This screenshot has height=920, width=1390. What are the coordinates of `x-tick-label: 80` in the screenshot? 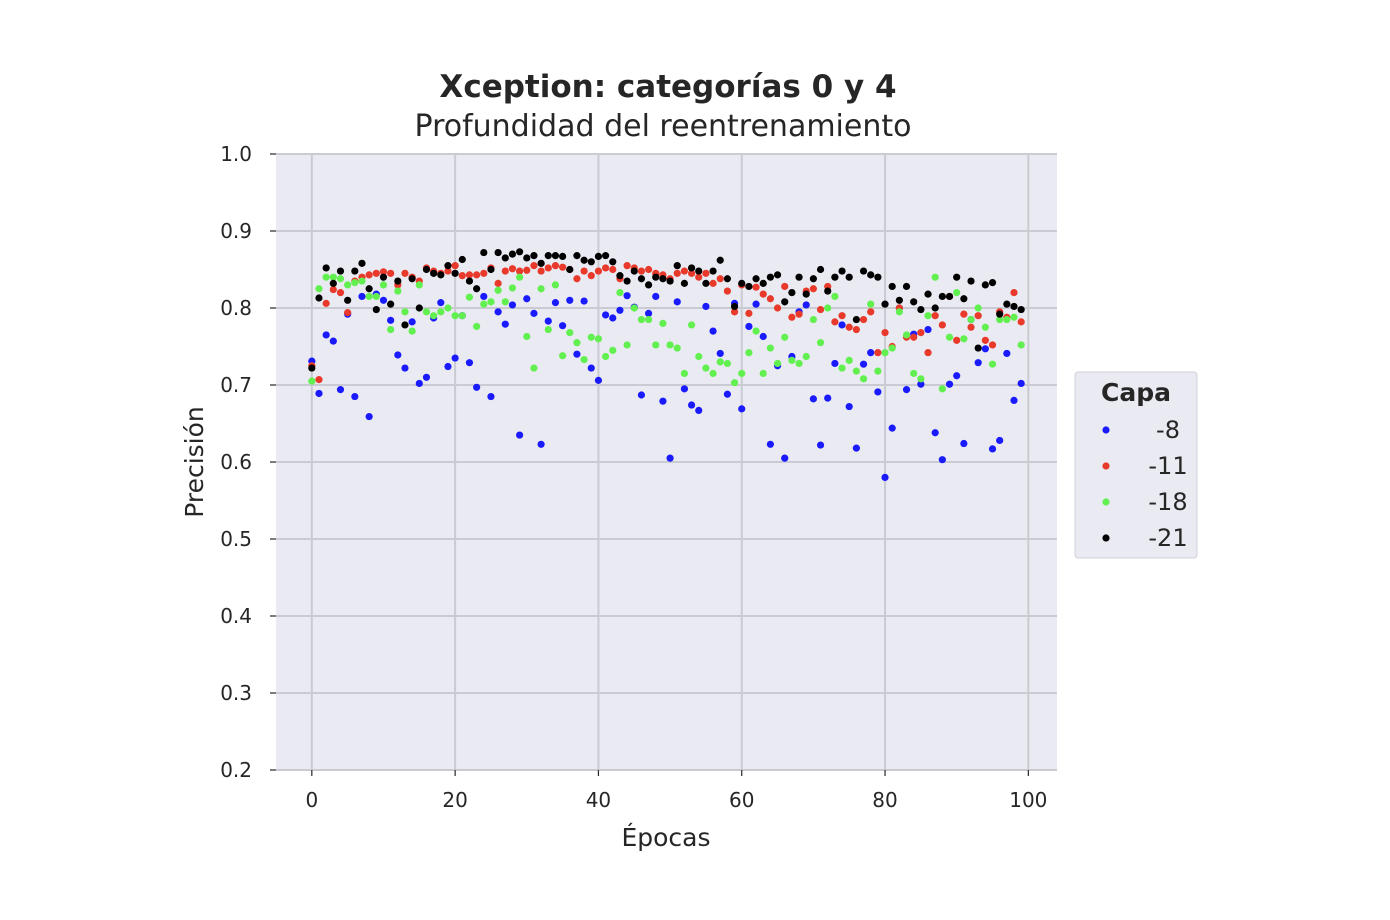 It's located at (884, 800).